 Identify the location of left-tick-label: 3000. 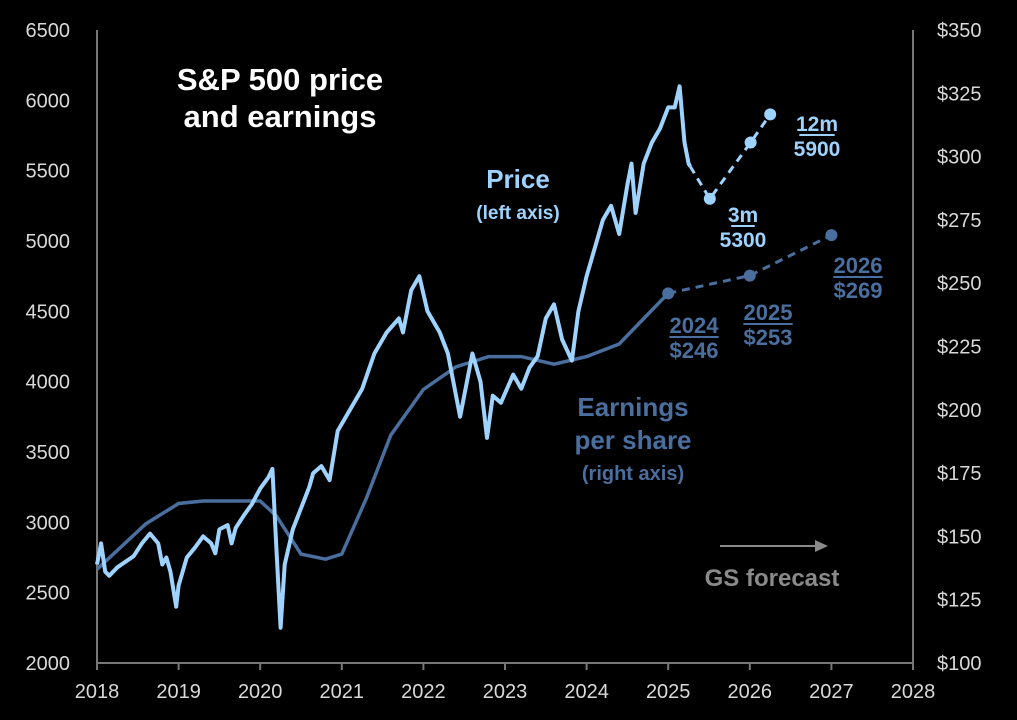
(48, 523).